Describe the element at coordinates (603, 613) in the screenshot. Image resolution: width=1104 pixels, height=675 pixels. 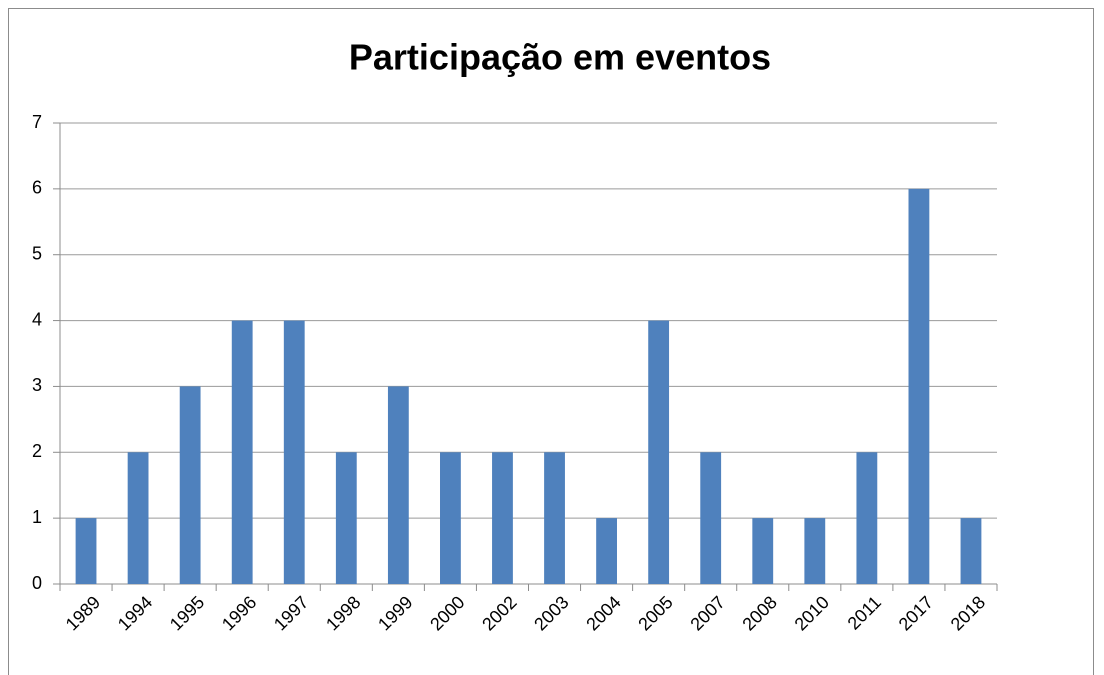
I see `x-tick-label: 2004` at that location.